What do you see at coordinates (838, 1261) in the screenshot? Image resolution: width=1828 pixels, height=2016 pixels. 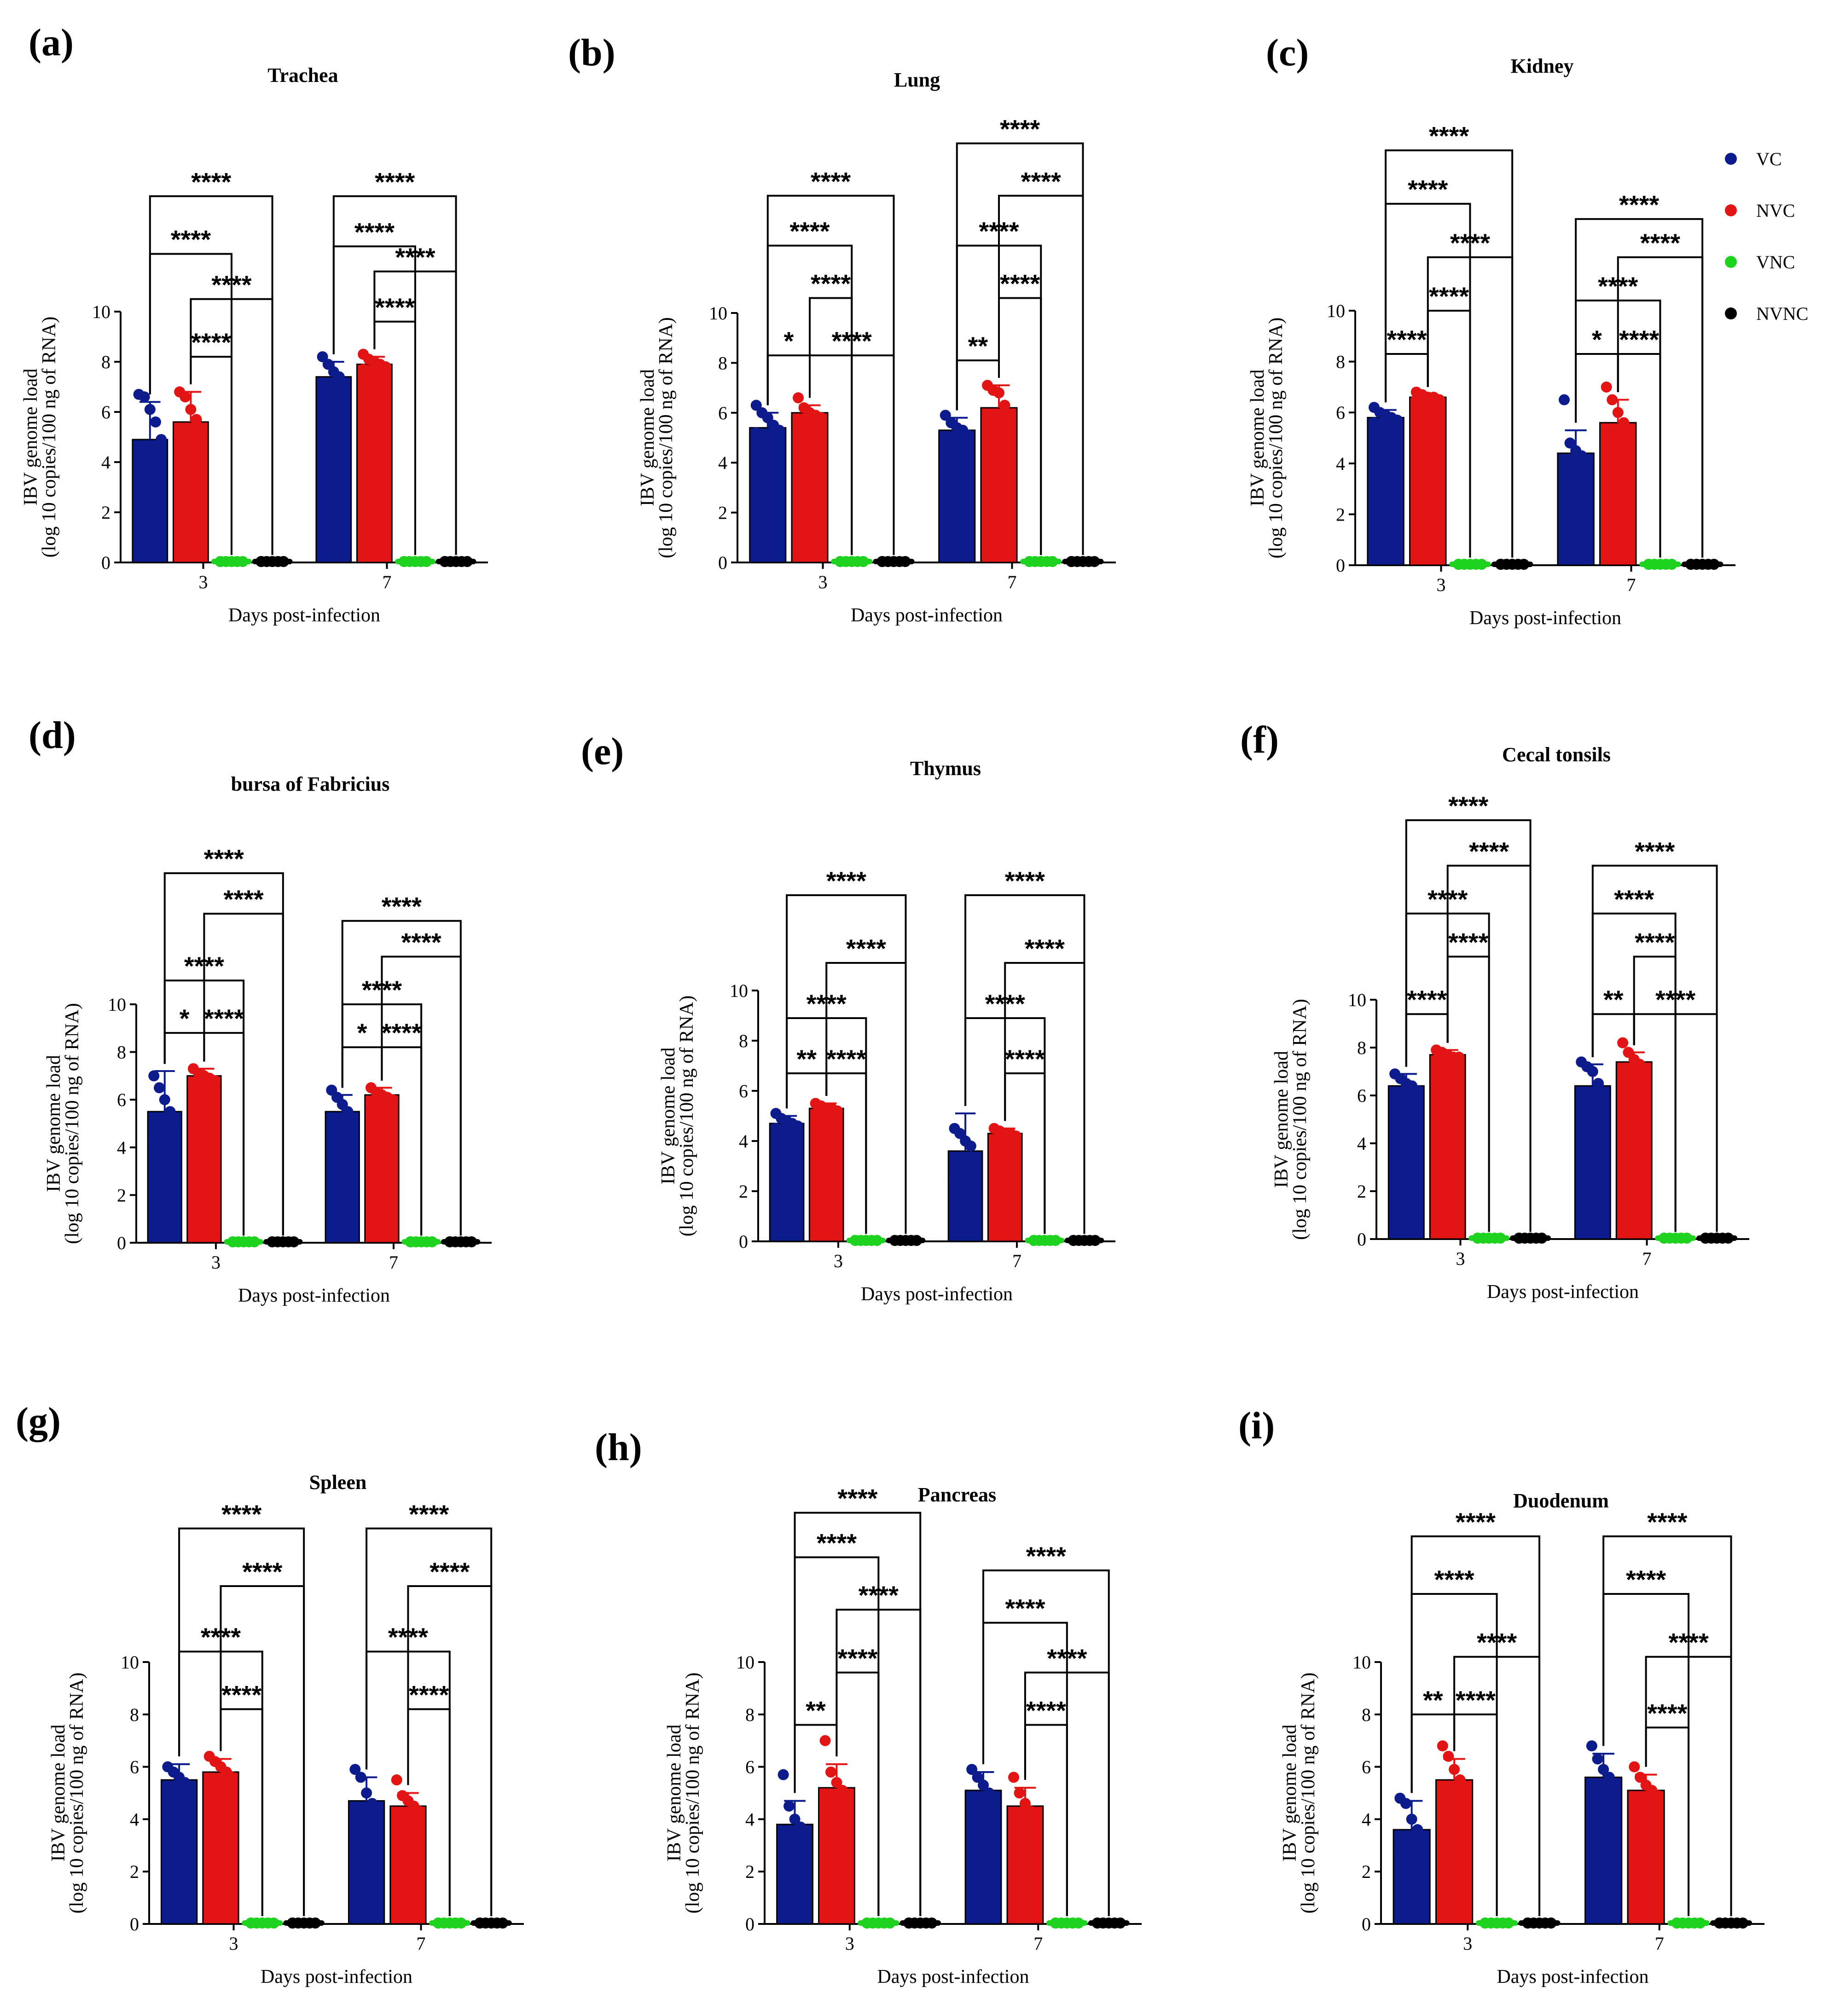 I see `x-tick-label: 3` at bounding box center [838, 1261].